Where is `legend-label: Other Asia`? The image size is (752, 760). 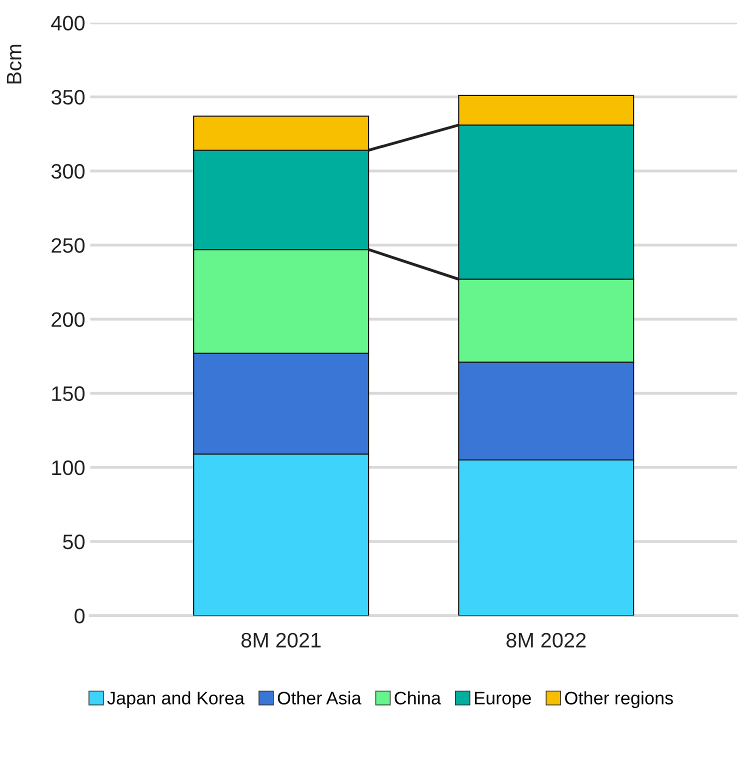
legend-label: Other Asia is located at coordinates (320, 697).